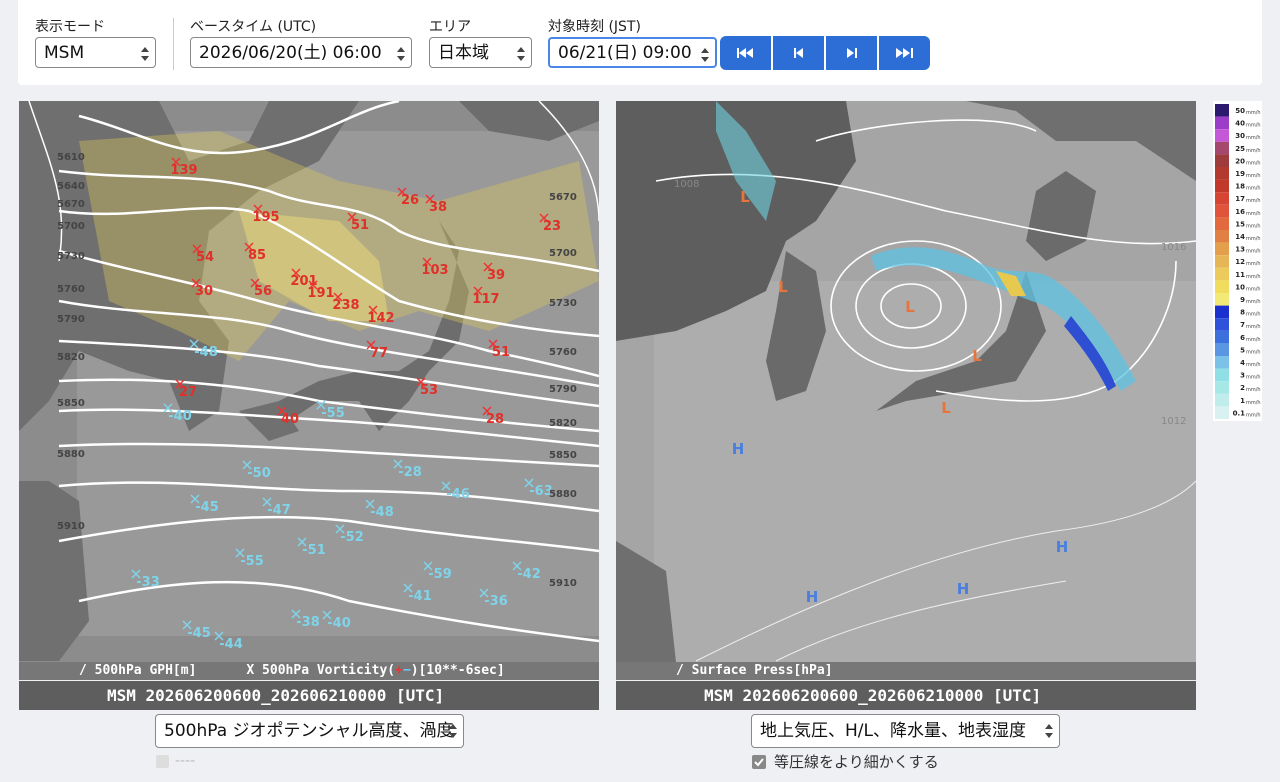 This screenshot has width=1280, height=782. I want to click on contour-label: 5640, so click(71, 186).